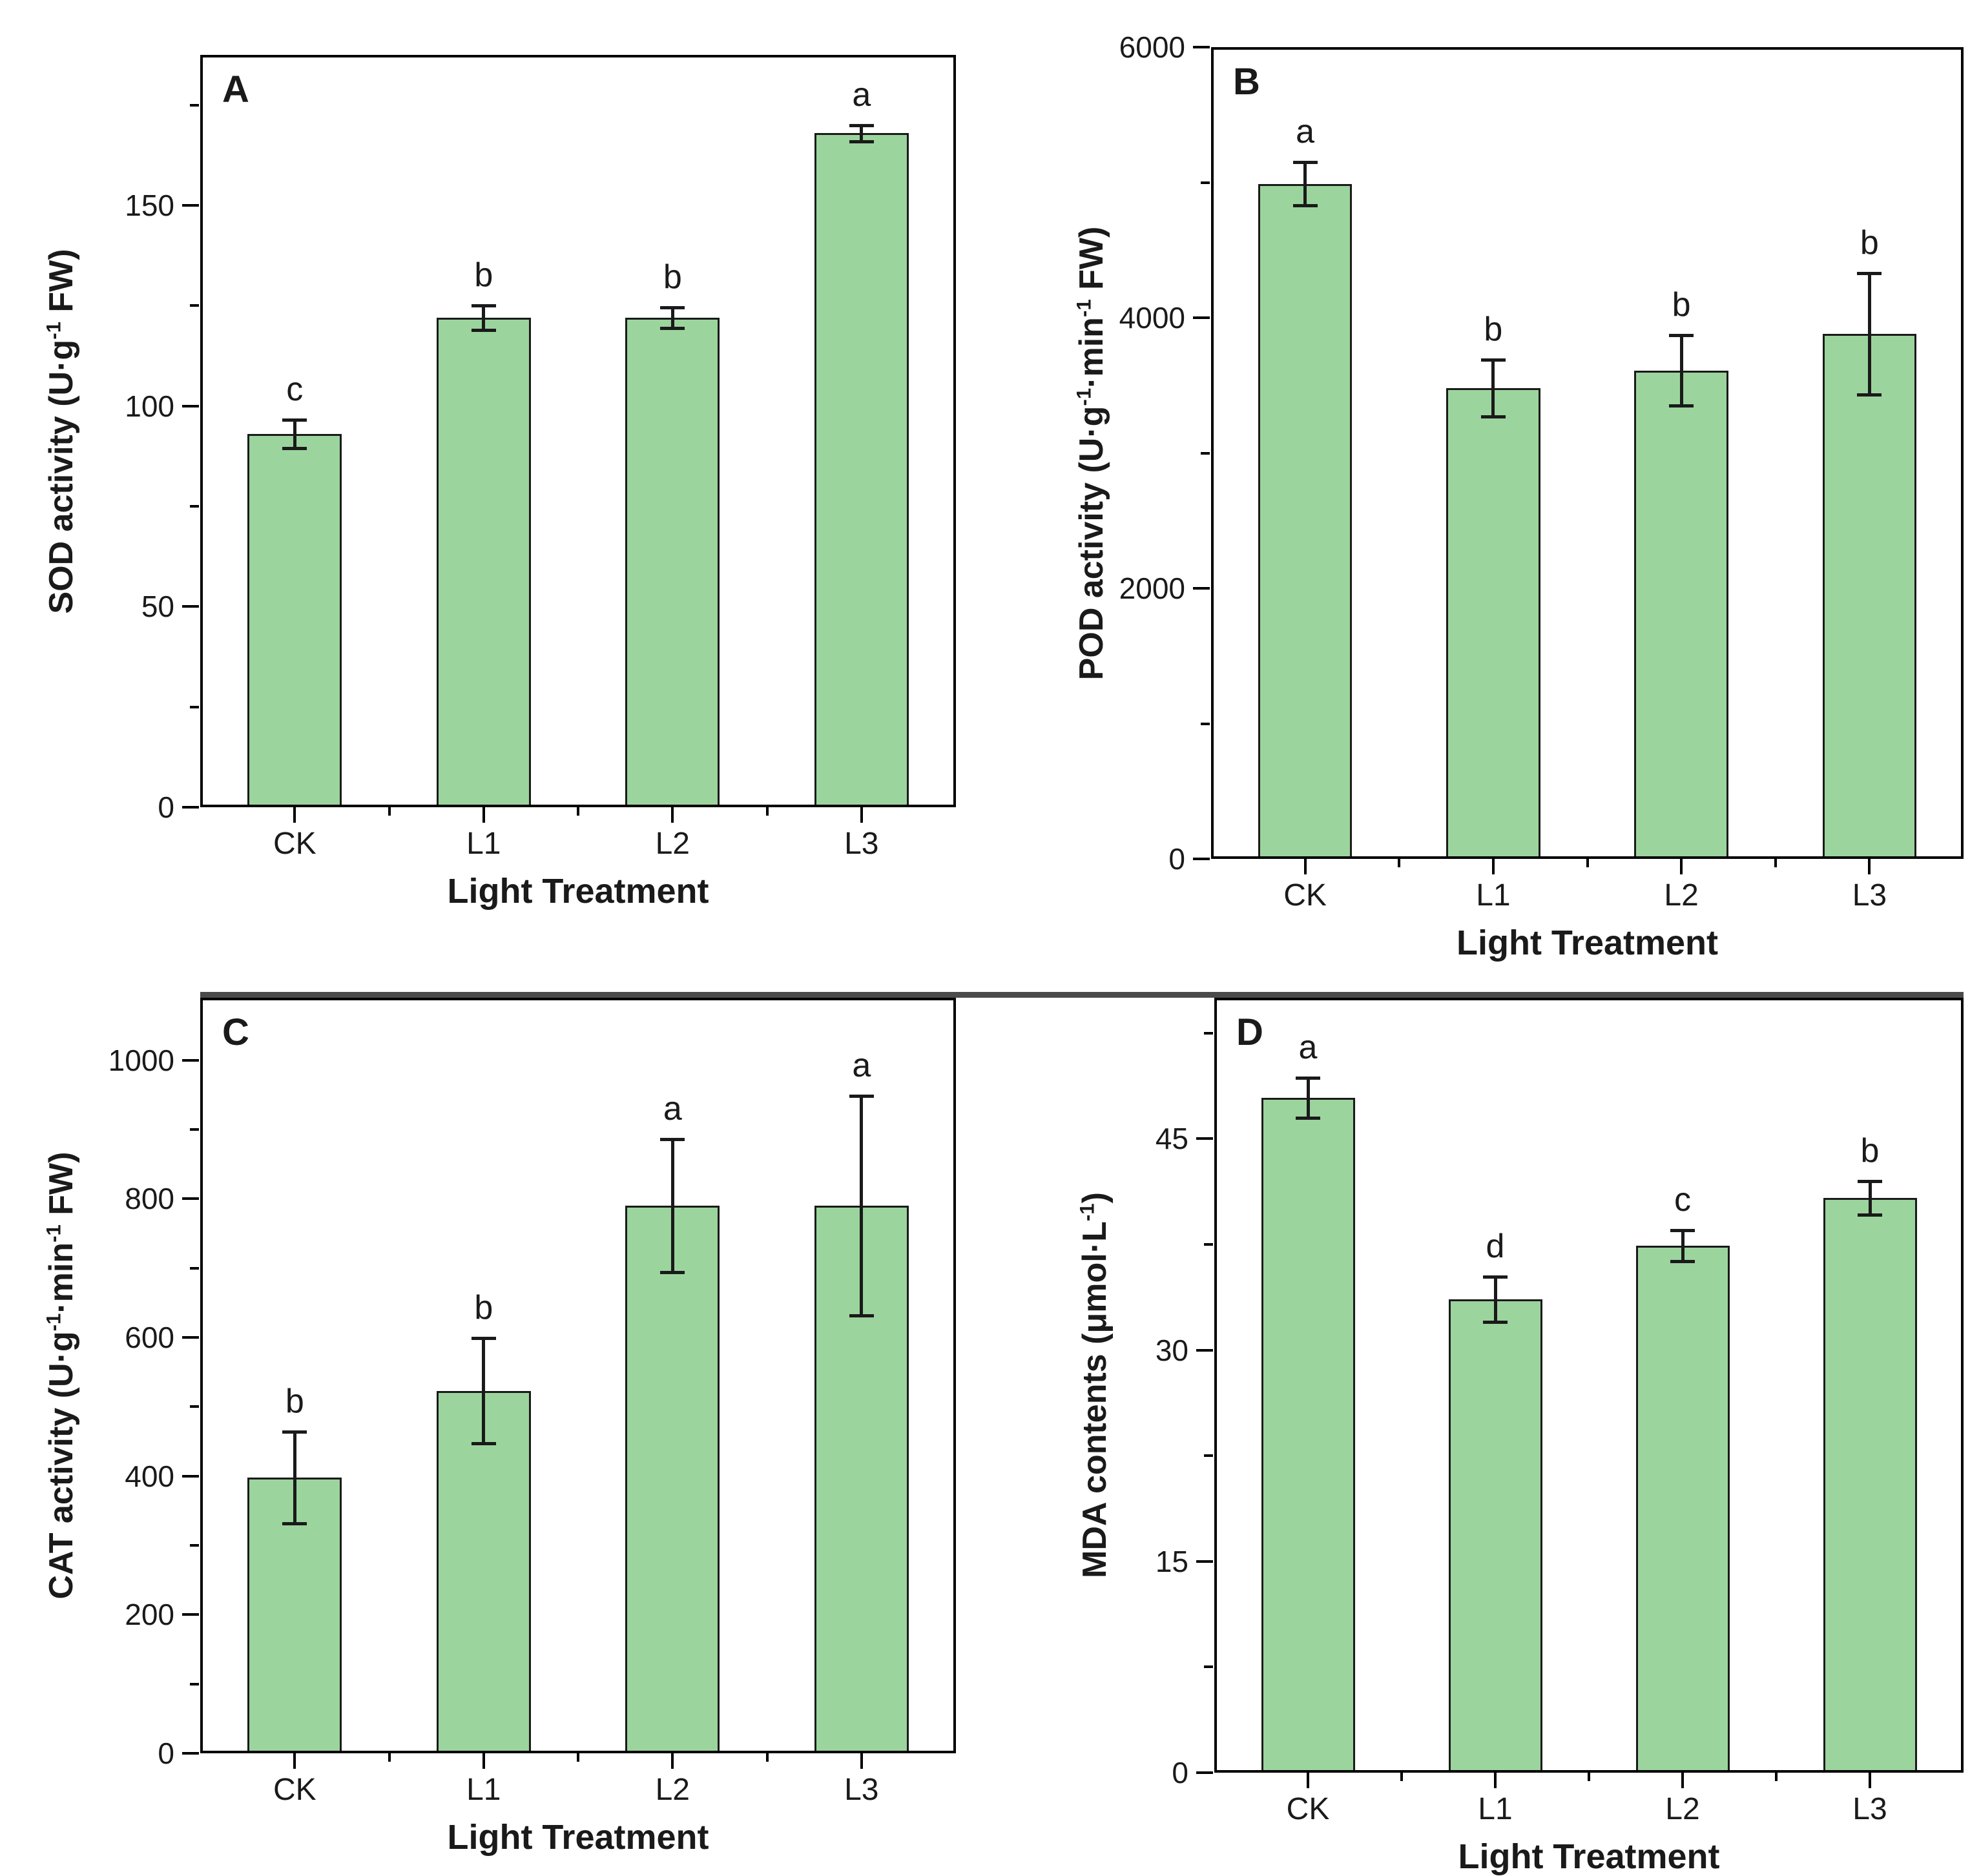 The width and height of the screenshot is (1970, 1876). What do you see at coordinates (1682, 1200) in the screenshot?
I see `significance-letter: c` at bounding box center [1682, 1200].